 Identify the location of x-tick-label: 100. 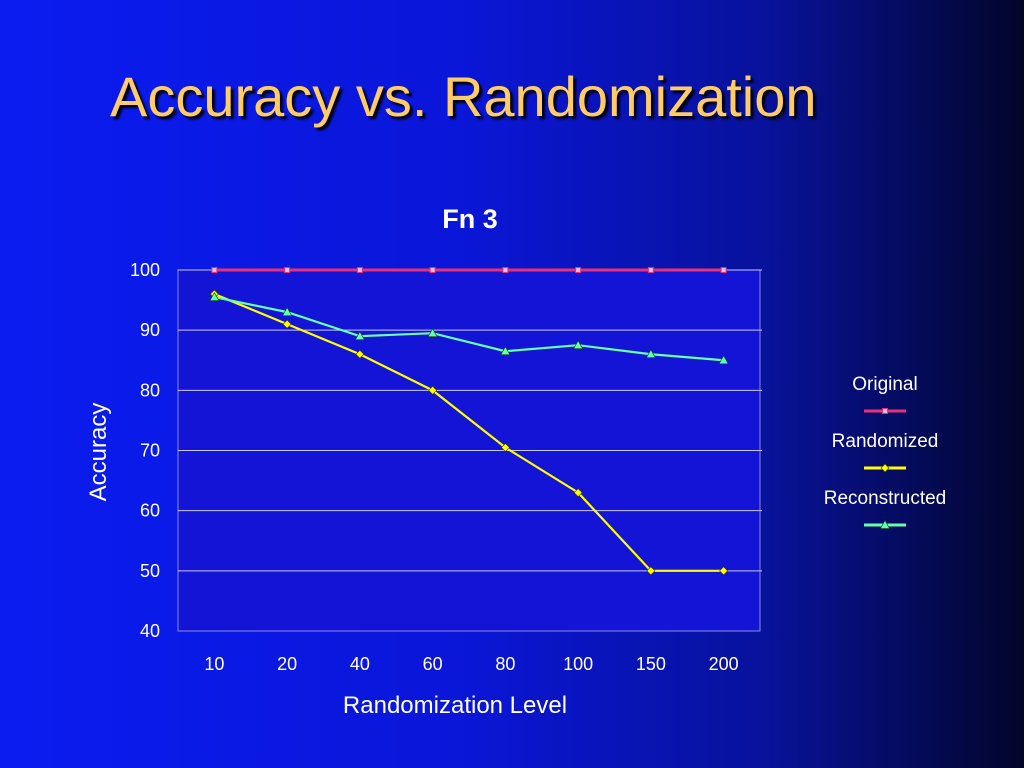
(578, 664).